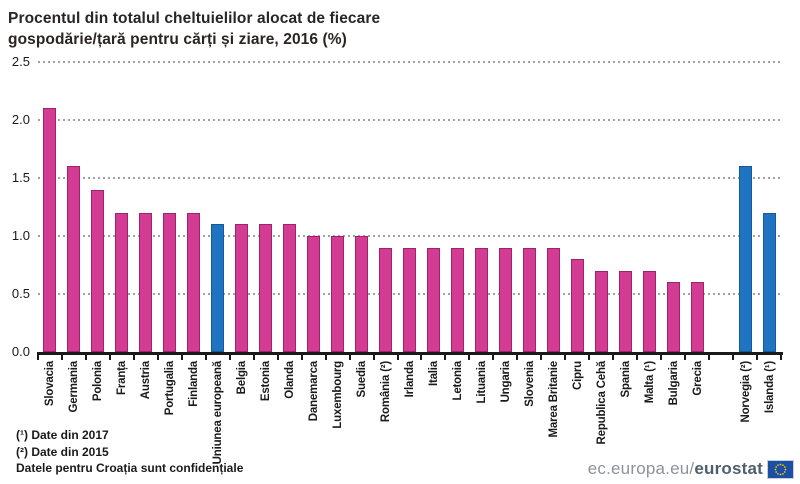  Describe the element at coordinates (170, 282) in the screenshot. I see `bar-portugalia` at that location.